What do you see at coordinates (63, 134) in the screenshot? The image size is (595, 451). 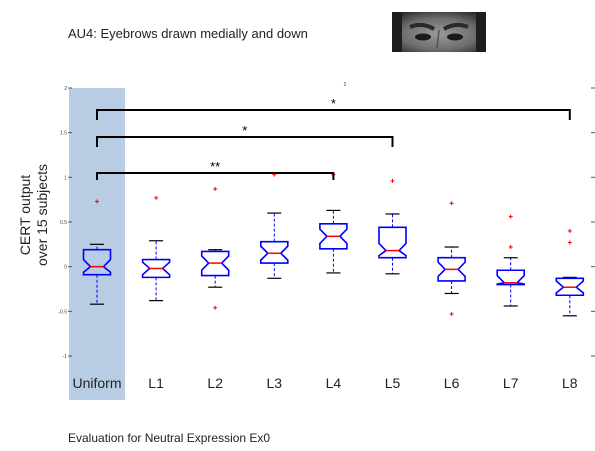 I see `y-tick-label: 1.5` at bounding box center [63, 134].